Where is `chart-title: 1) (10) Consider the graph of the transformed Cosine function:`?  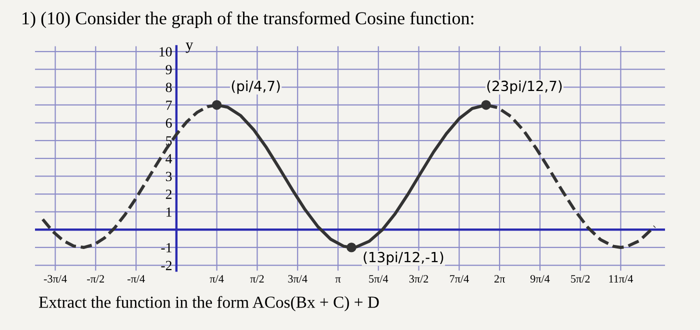
chart-title: 1) (10) Consider the graph of the transformed Cosine function: is located at coordinates (248, 19).